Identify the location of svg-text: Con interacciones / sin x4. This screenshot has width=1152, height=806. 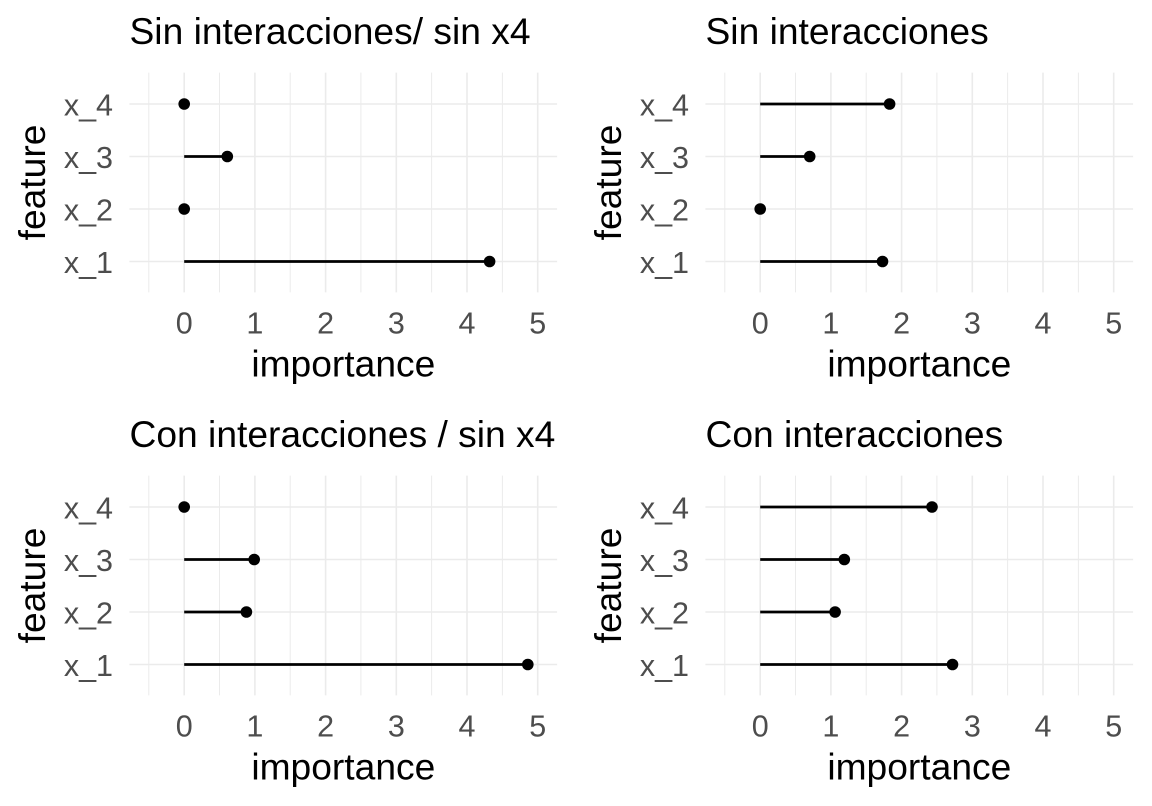
(343, 434).